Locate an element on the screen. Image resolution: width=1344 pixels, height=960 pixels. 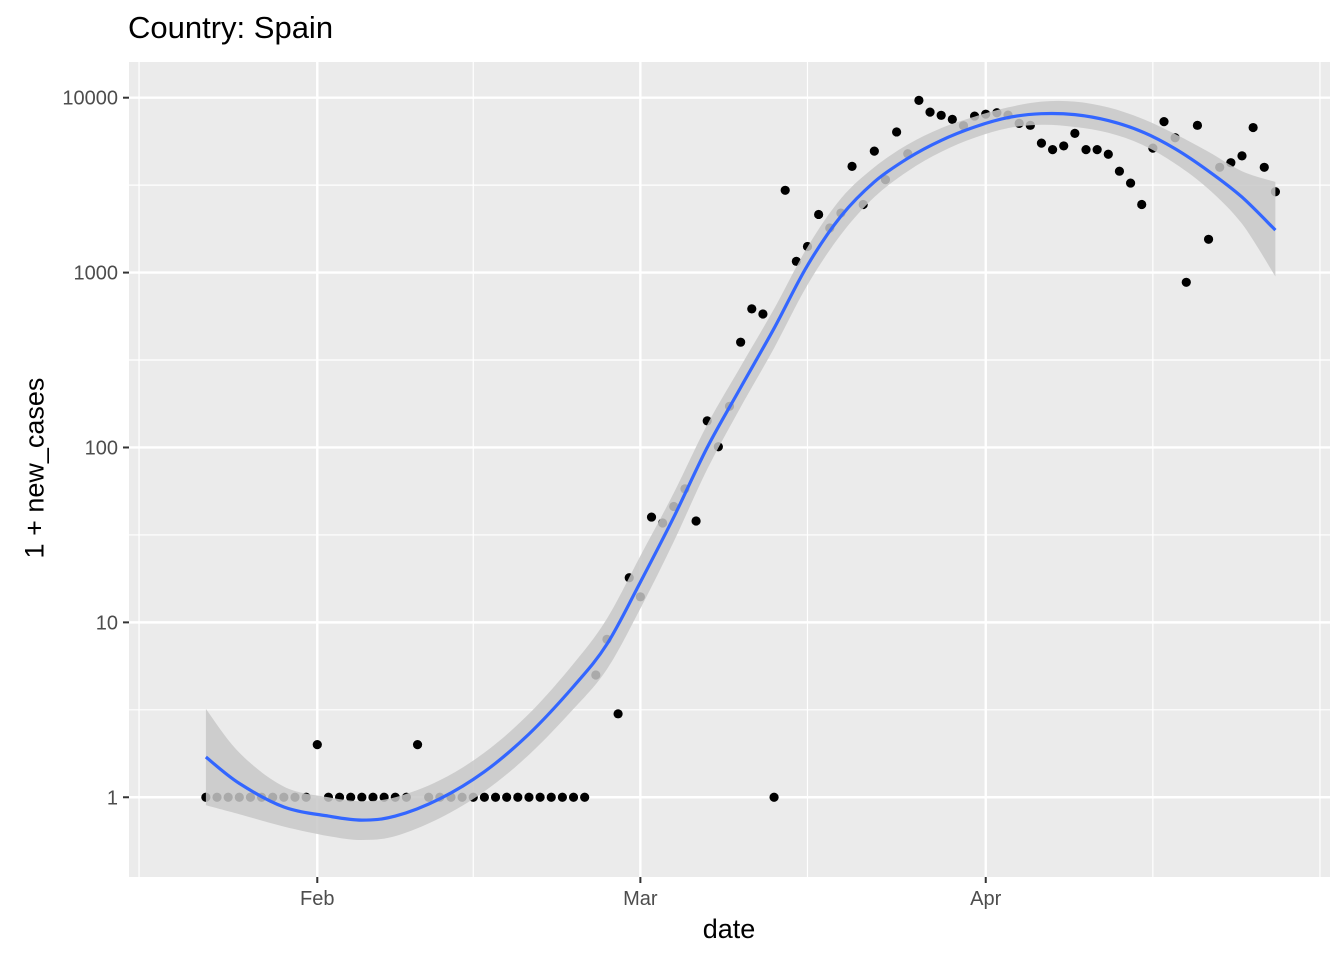
y-tick-label: 10000 is located at coordinates (90, 99).